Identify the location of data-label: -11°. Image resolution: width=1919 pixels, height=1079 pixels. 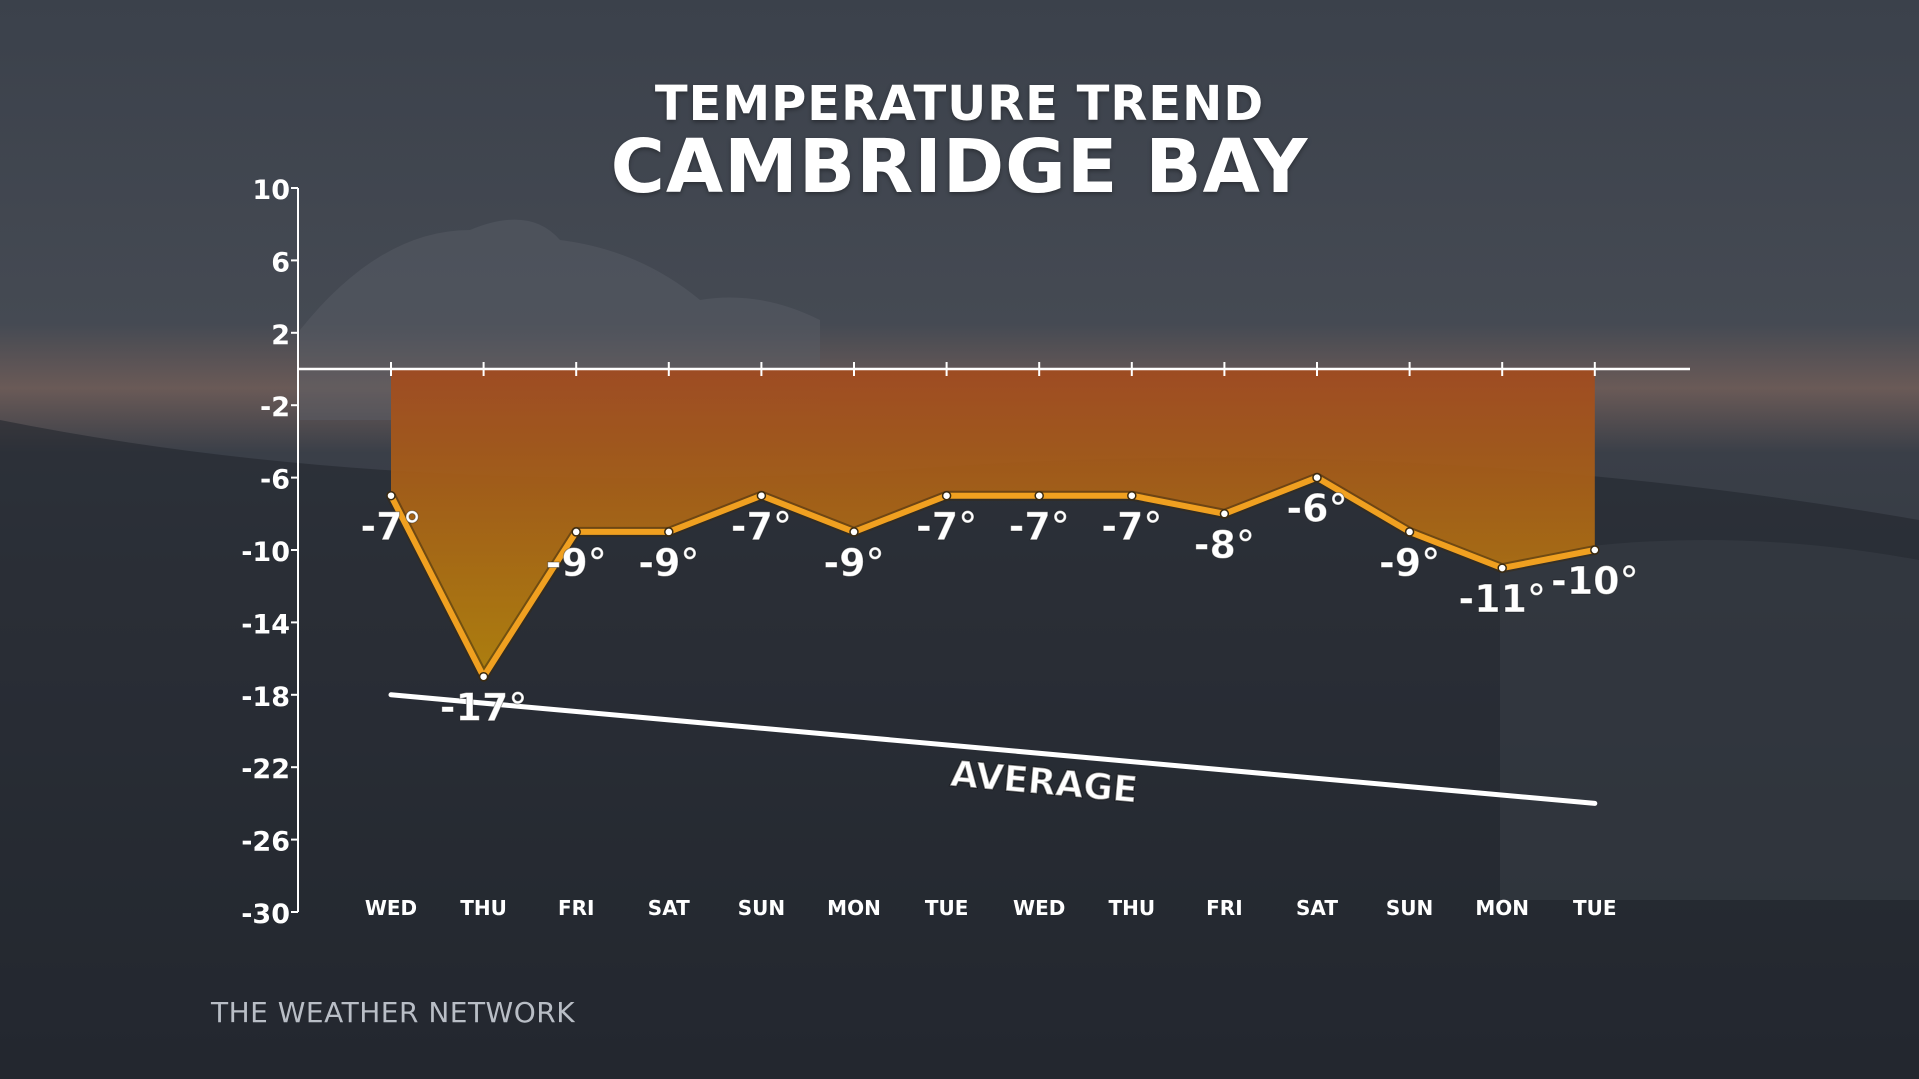
(1502, 599).